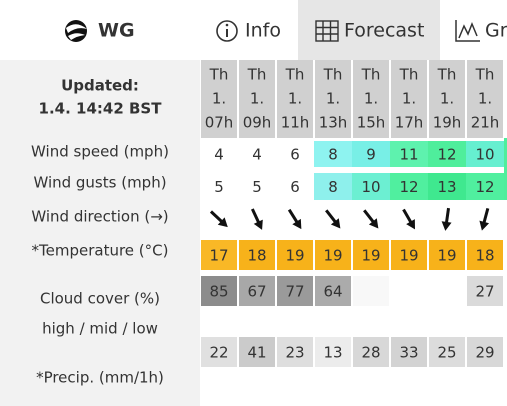 This screenshot has width=507, height=406. What do you see at coordinates (408, 353) in the screenshot?
I see `cloud-low-value: 33` at bounding box center [408, 353].